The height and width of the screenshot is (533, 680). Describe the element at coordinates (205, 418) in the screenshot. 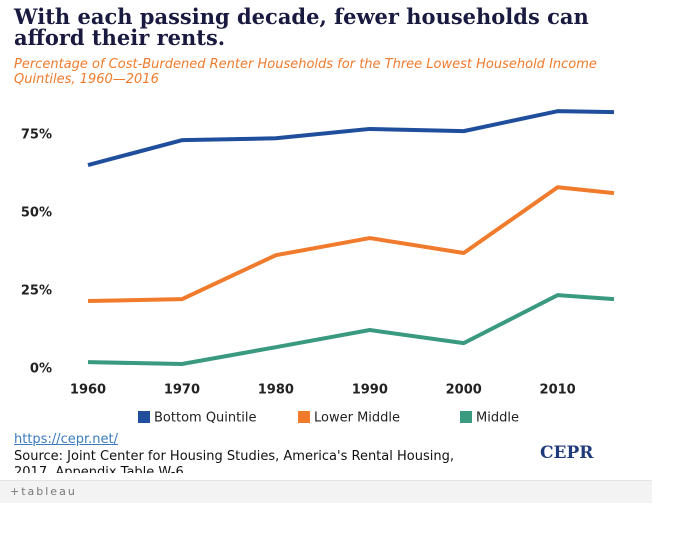

I see `legend-label: Bottom Quintile` at that location.